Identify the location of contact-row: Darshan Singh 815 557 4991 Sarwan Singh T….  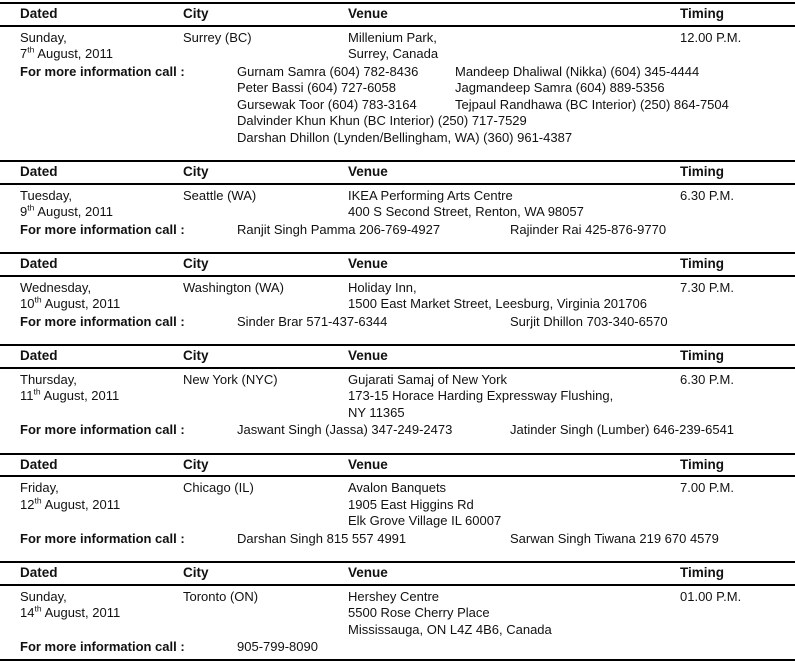
(478, 539).